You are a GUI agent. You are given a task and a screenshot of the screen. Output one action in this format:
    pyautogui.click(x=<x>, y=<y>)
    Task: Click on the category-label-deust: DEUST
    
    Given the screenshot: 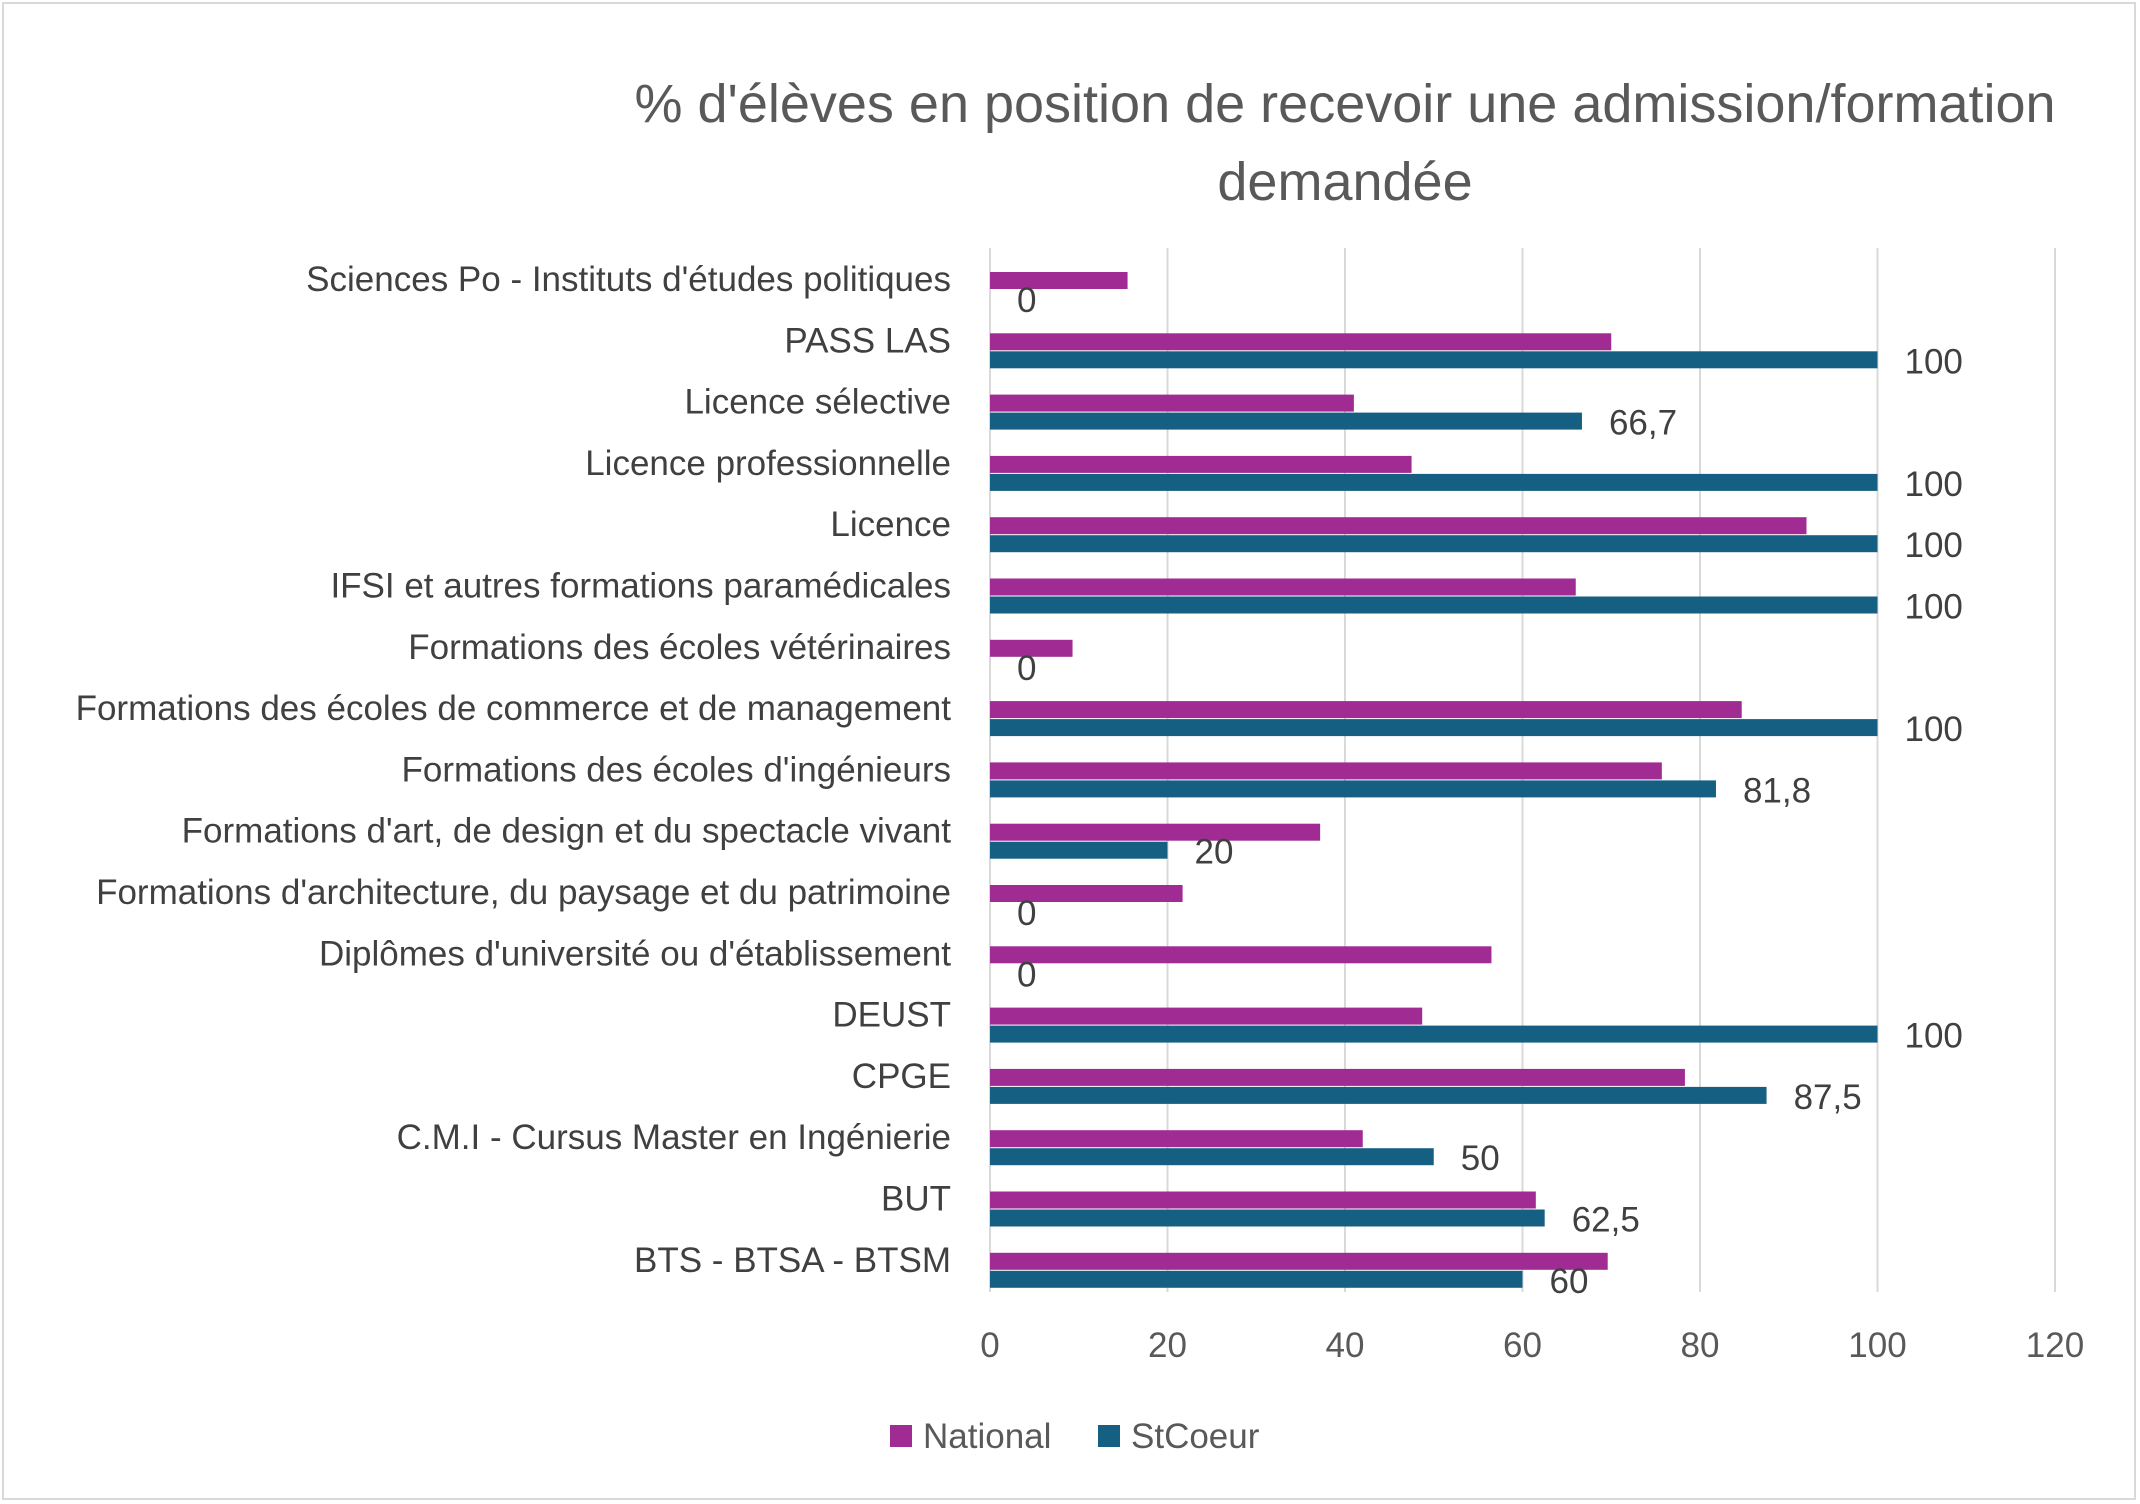 What is the action you would take?
    pyautogui.click(x=891, y=1015)
    